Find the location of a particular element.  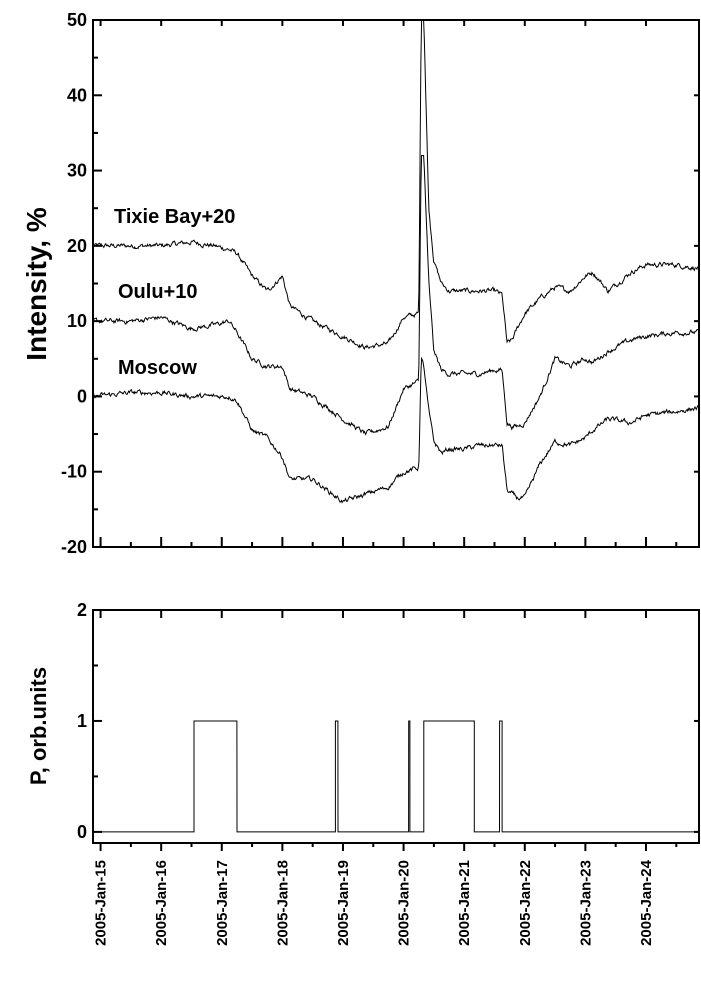

x-tick-label: 2005-Jan-22 is located at coordinates (525, 903).